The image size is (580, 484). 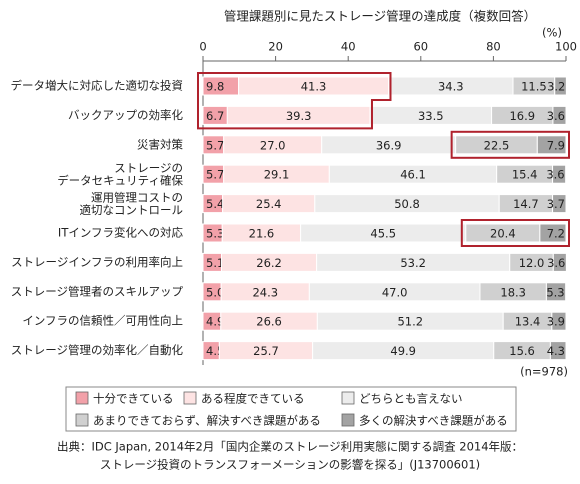 I want to click on x-tick-label: 0, so click(x=202, y=47).